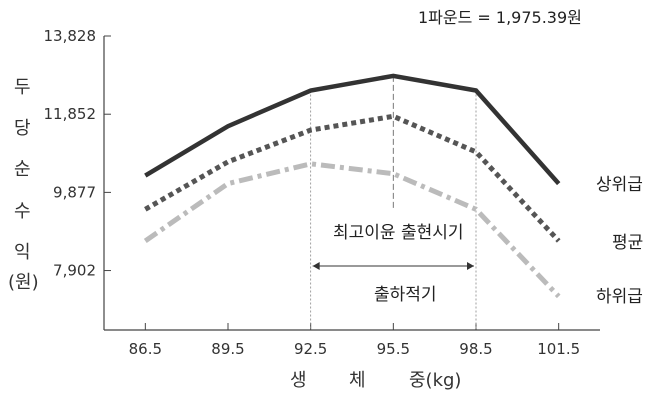 The image size is (669, 396). What do you see at coordinates (23, 282) in the screenshot?
I see `y-axis-label-char: (원)` at bounding box center [23, 282].